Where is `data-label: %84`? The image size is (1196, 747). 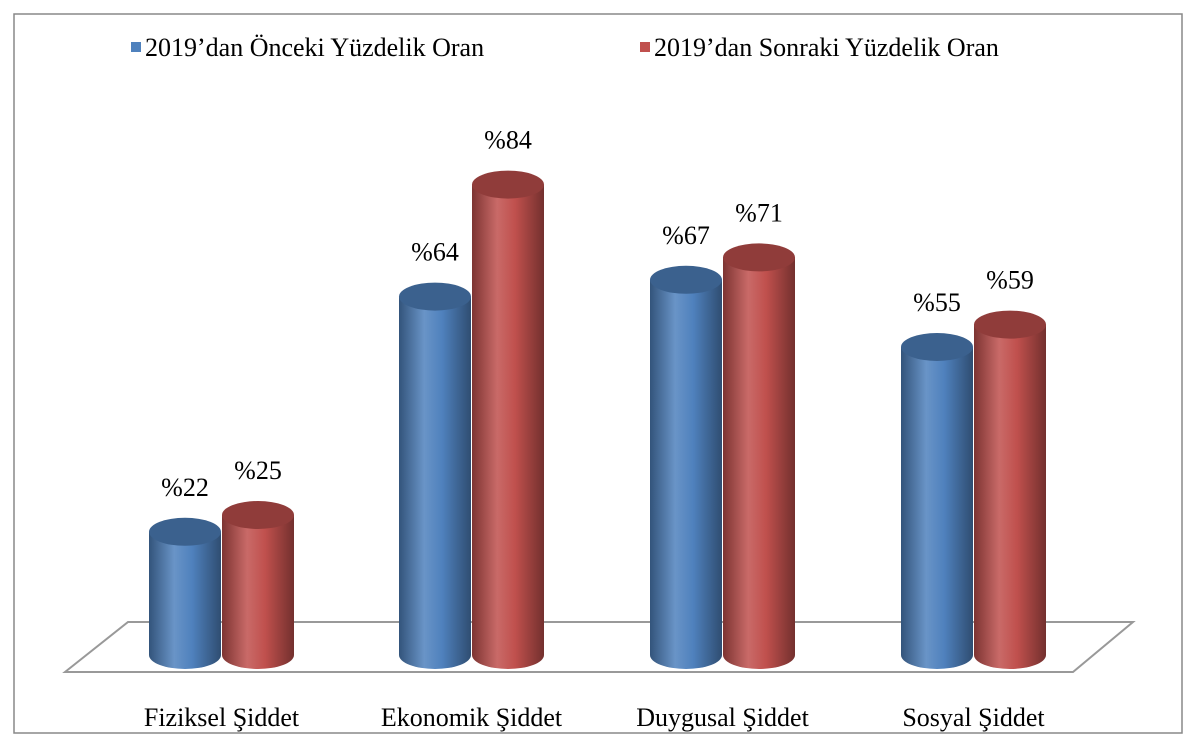
data-label: %84 is located at coordinates (508, 140).